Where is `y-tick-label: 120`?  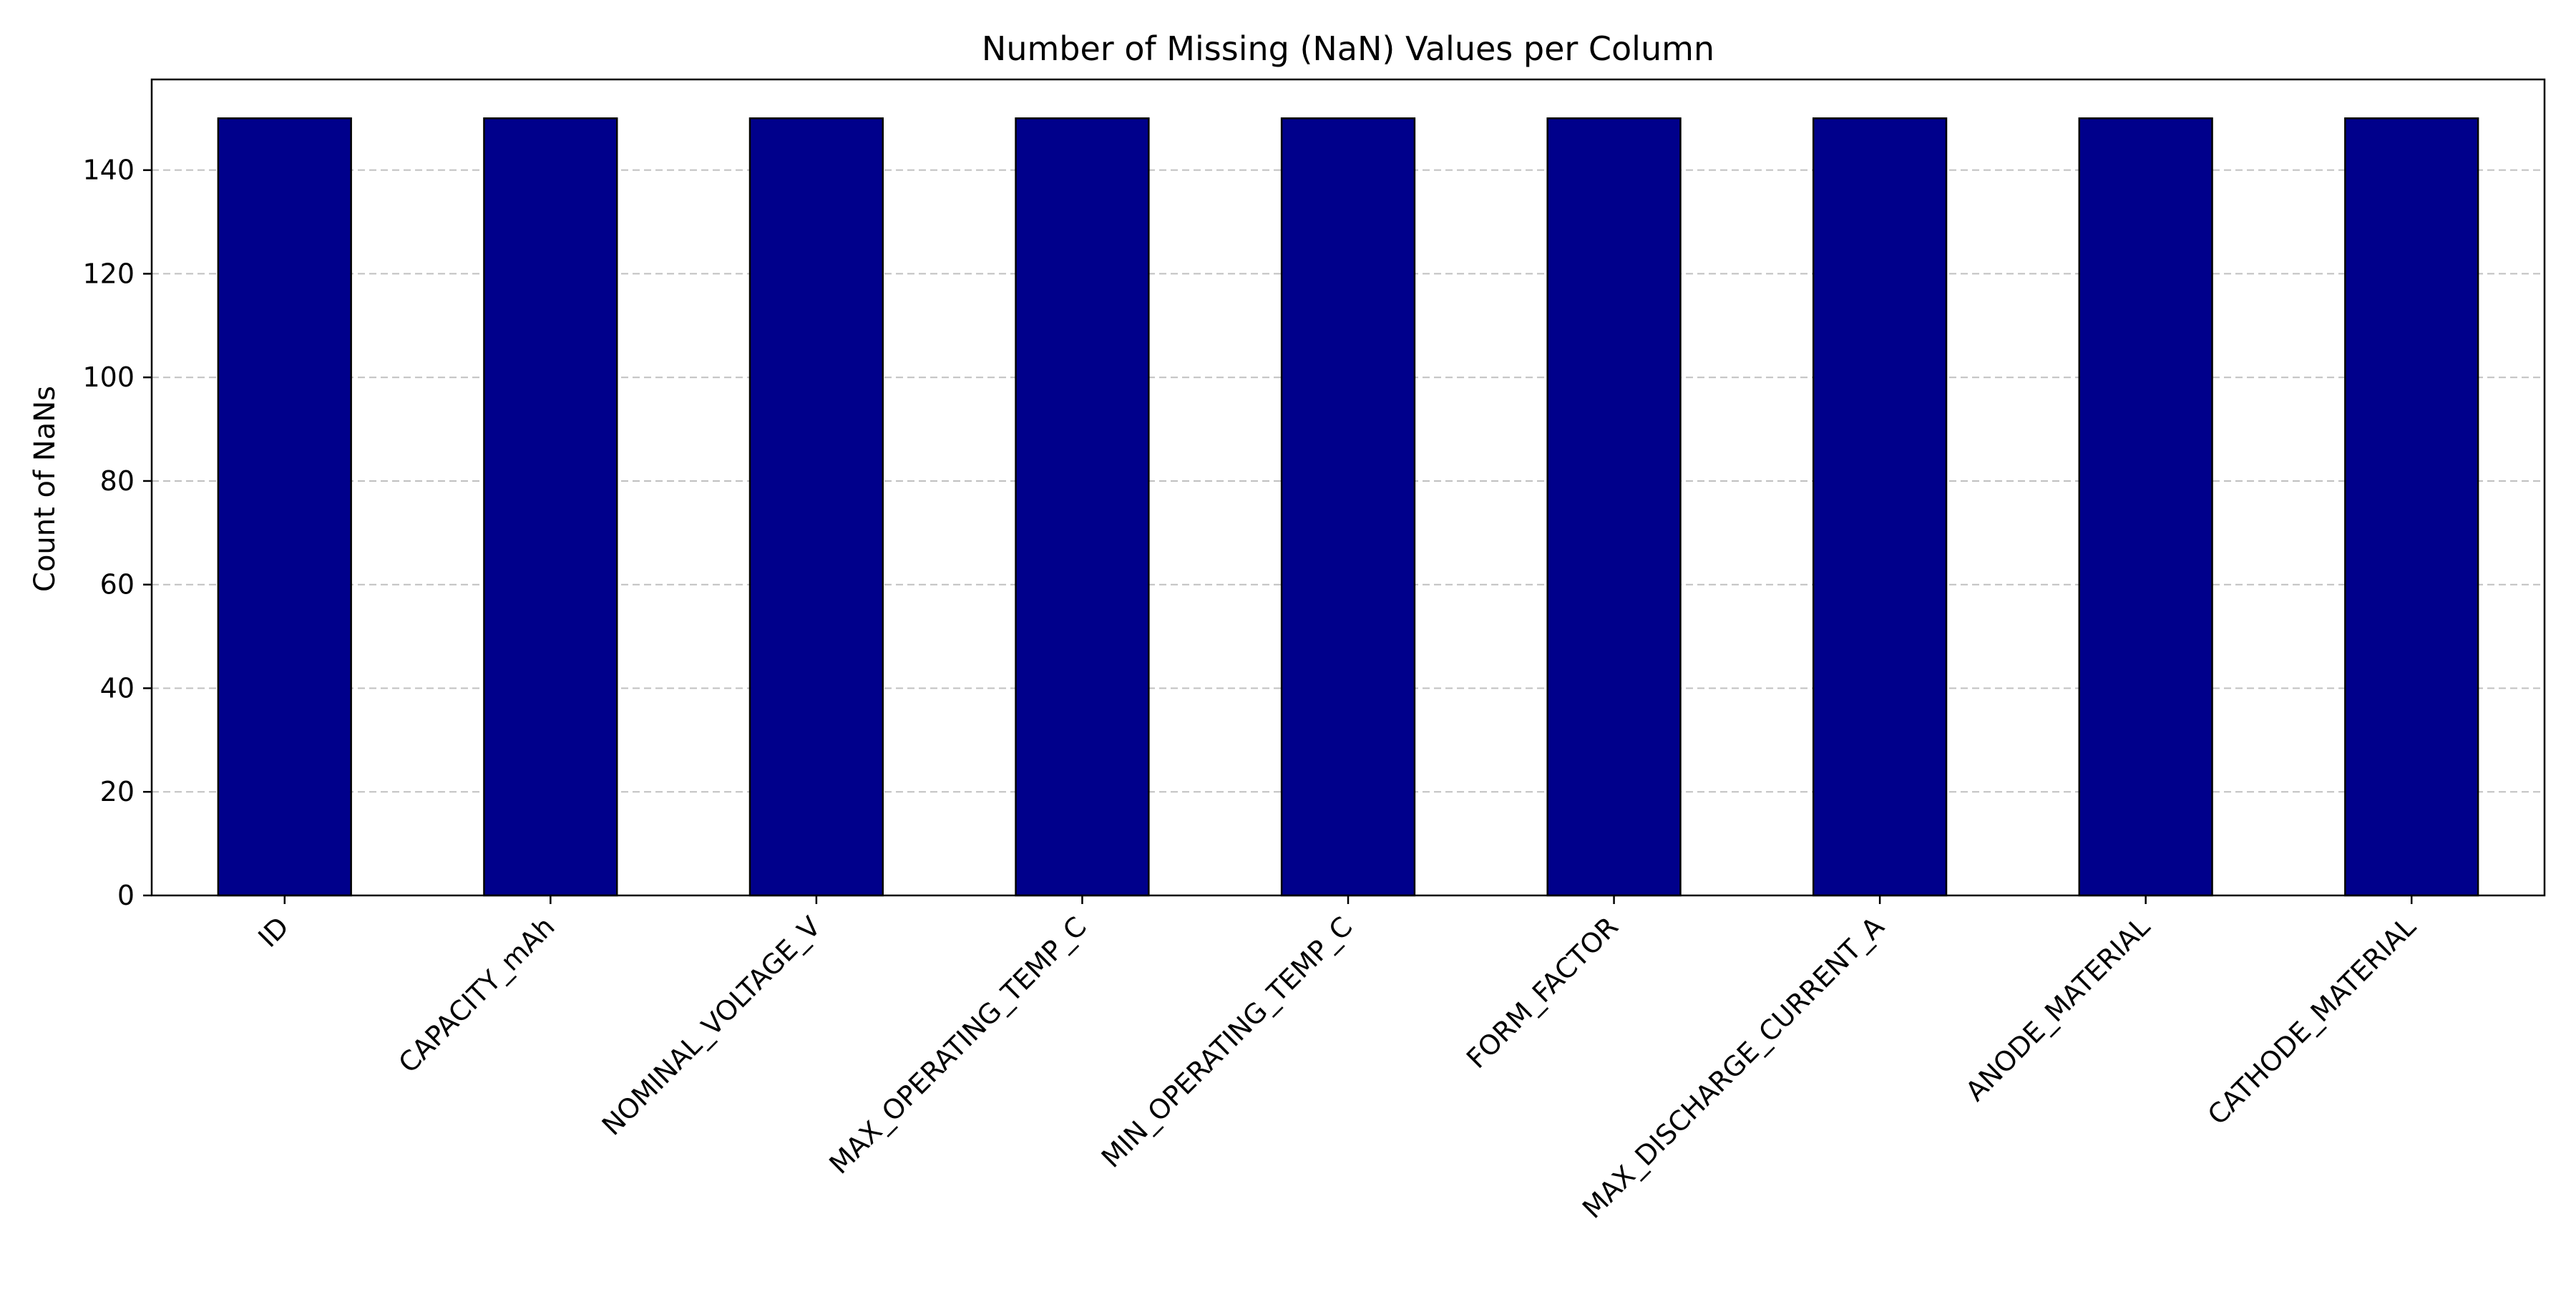
y-tick-label: 120 is located at coordinates (108, 273).